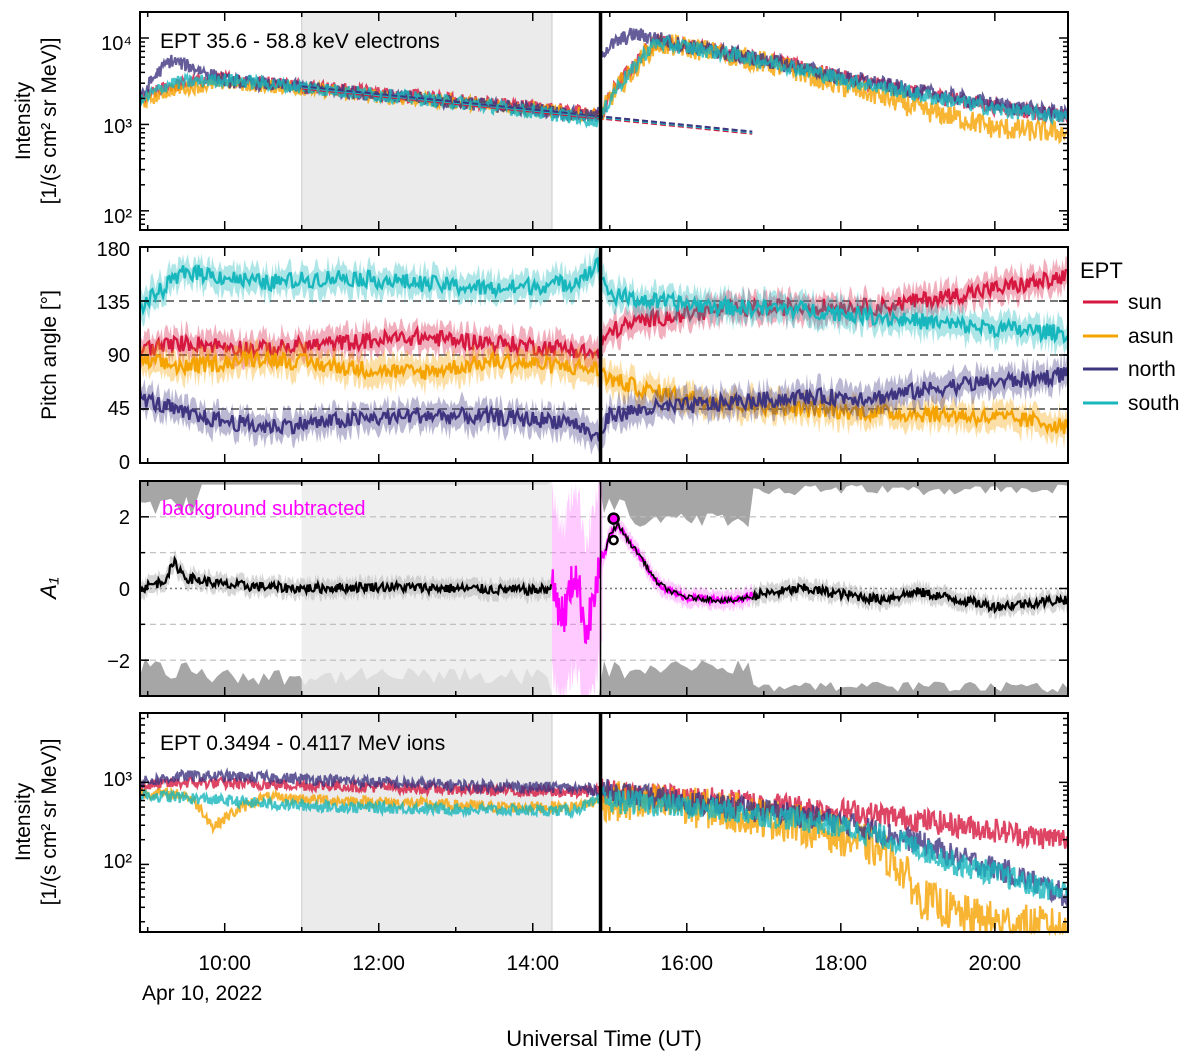 The image size is (1200, 1061). Describe the element at coordinates (202, 993) in the screenshot. I see `date-label: Apr 10, 2022` at that location.